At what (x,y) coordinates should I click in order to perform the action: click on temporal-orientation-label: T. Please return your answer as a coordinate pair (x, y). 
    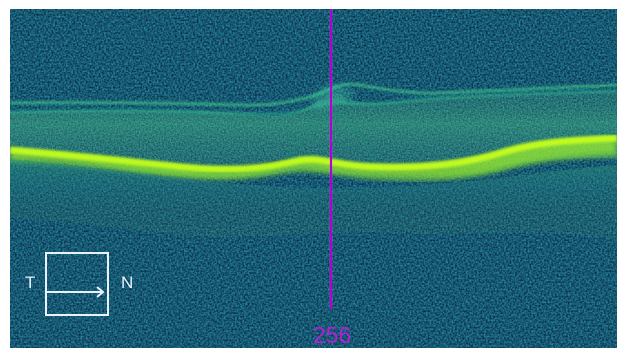
    Looking at the image, I should click on (30, 282).